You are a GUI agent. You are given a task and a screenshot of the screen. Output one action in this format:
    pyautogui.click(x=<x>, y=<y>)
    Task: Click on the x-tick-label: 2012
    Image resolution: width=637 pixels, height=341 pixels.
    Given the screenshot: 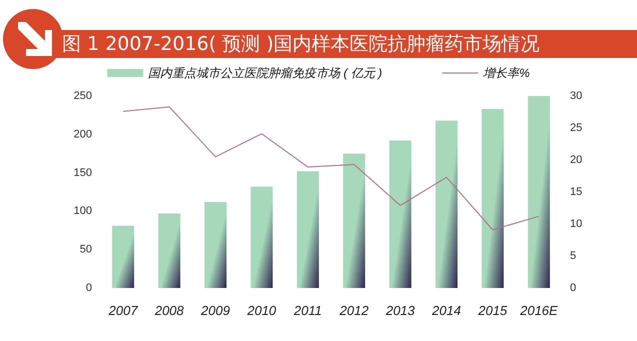 What is the action you would take?
    pyautogui.click(x=354, y=310)
    